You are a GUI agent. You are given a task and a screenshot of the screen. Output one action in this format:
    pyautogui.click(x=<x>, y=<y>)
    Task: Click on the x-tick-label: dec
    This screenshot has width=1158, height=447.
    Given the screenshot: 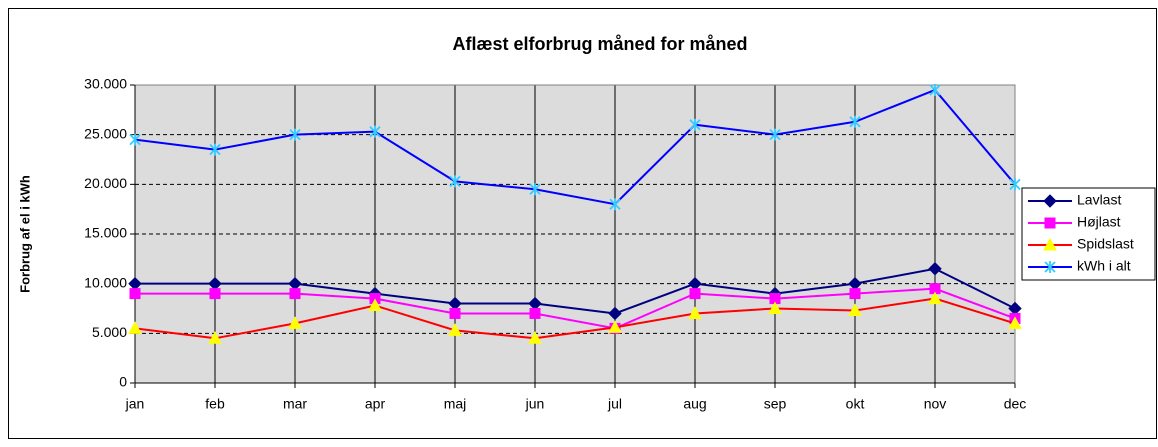 What is the action you would take?
    pyautogui.click(x=1015, y=404)
    